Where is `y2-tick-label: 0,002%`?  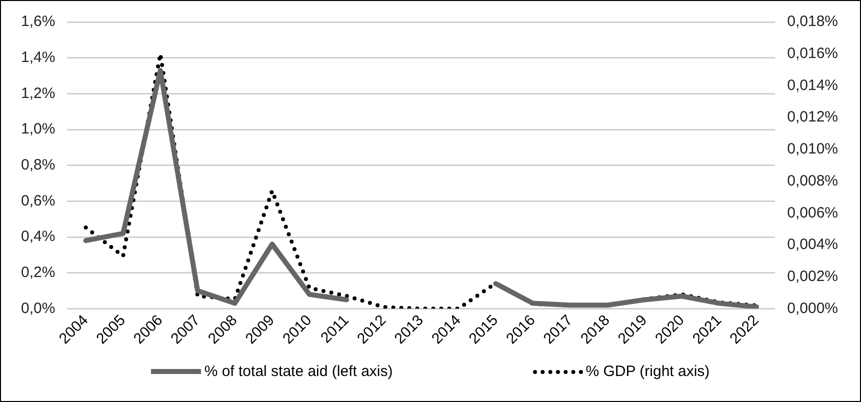 y2-tick-label: 0,002% is located at coordinates (812, 276).